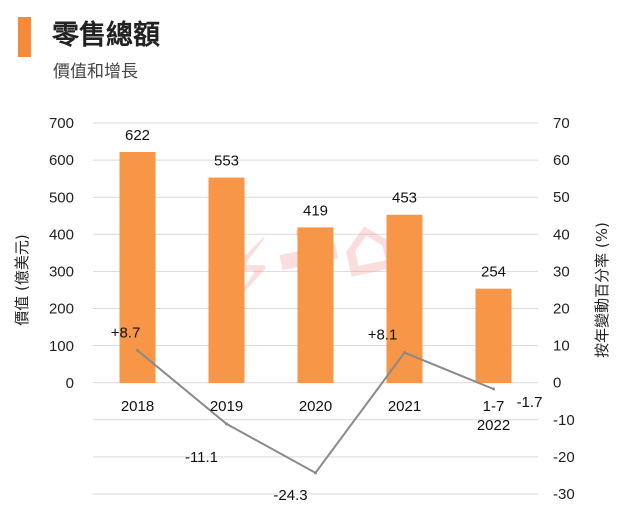 This screenshot has width=625, height=515. I want to click on left-tick-label: 300, so click(61, 272).